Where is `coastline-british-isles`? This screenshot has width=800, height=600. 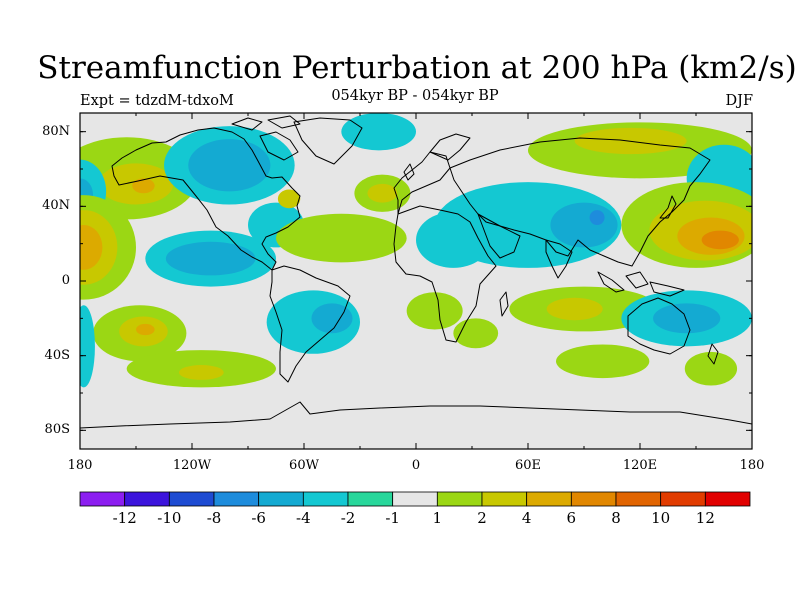 coastline-british-isles is located at coordinates (409, 172).